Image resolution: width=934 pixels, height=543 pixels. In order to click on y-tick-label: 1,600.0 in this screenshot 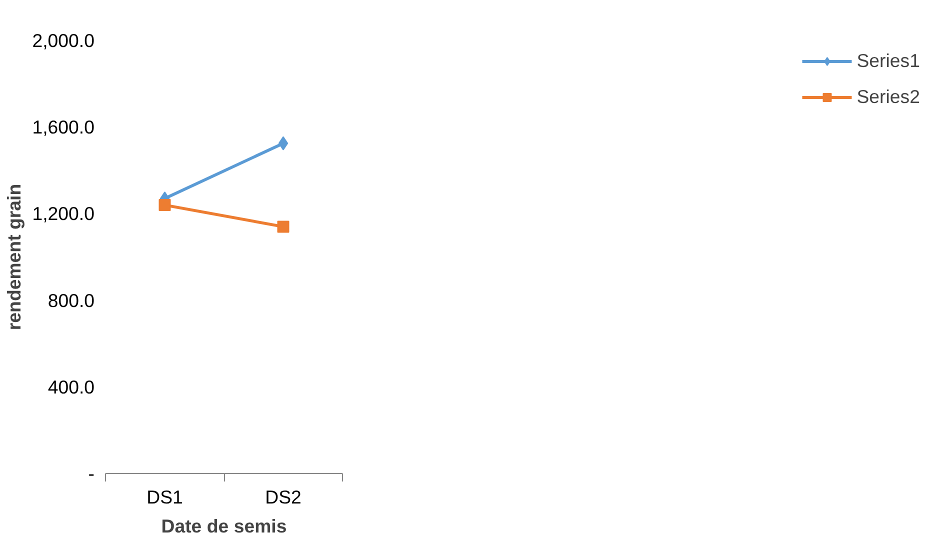, I will do `click(63, 127)`.